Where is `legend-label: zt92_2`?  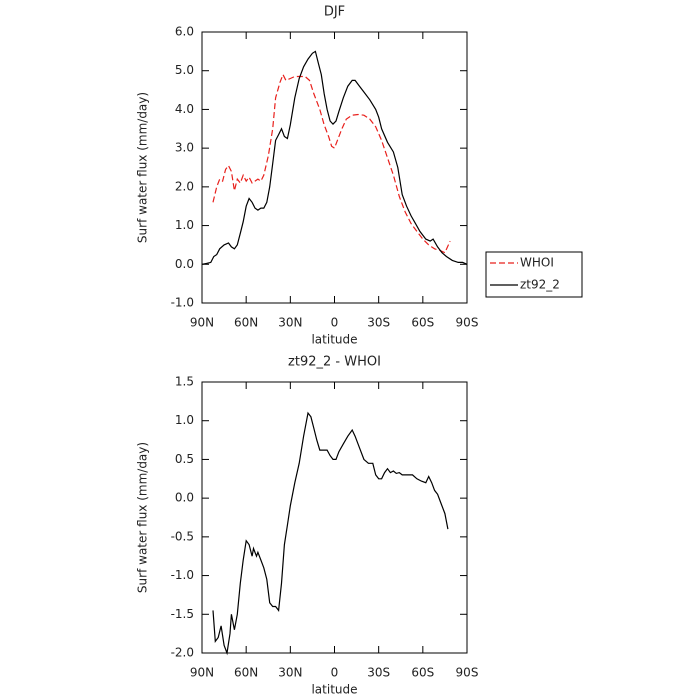 legend-label: zt92_2 is located at coordinates (540, 285).